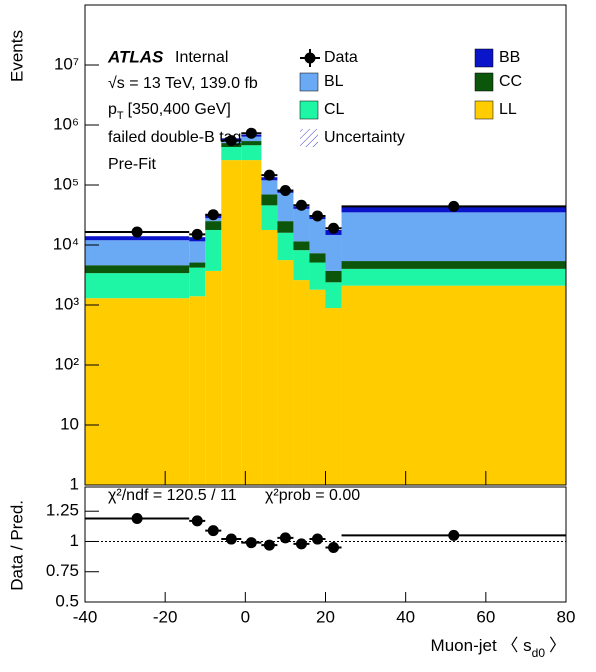 Image resolution: width=596 pixels, height=672 pixels. Describe the element at coordinates (66, 63) in the screenshot. I see `y-tick-label: 10⁷` at that location.